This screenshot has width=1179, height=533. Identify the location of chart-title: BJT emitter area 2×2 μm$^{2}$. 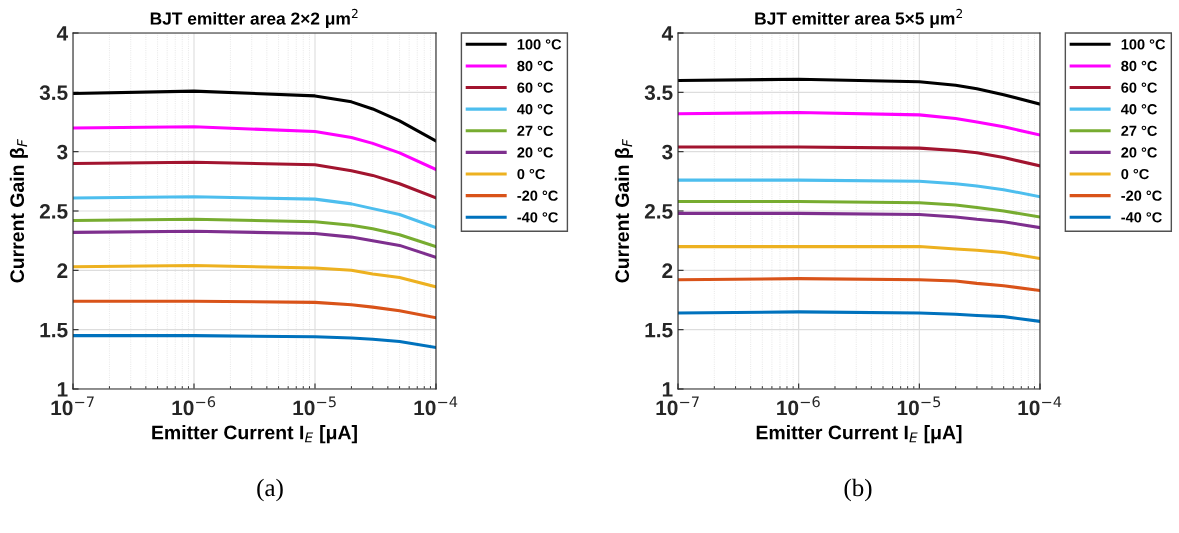
(254, 18).